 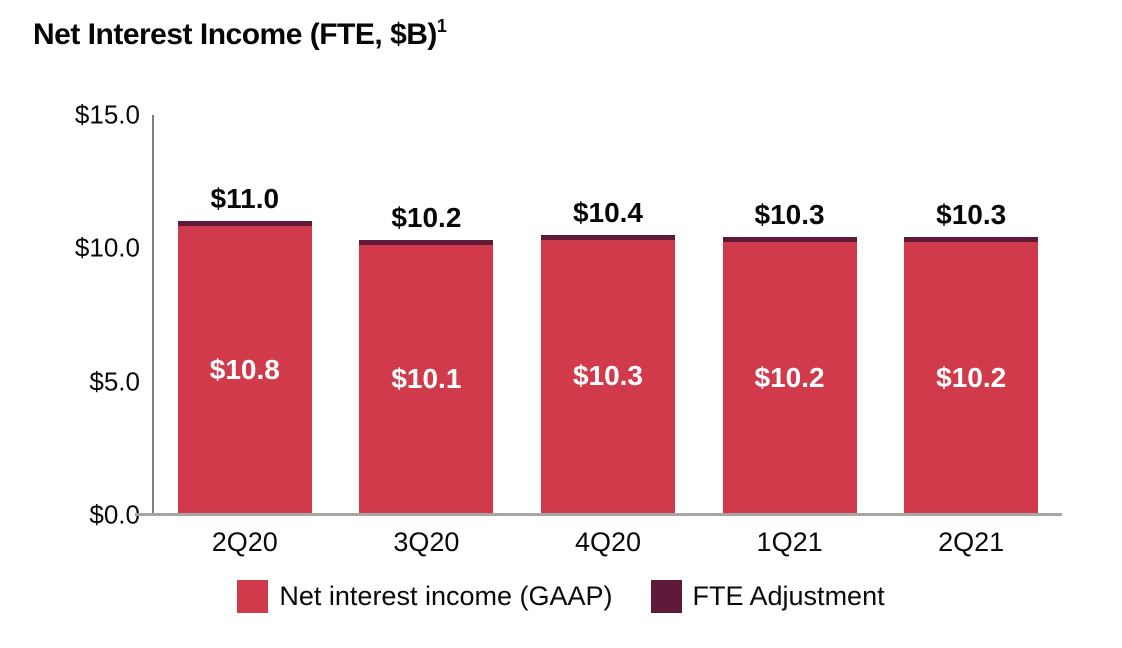 What do you see at coordinates (446, 596) in the screenshot?
I see `gaap-legend-label: Net interest income (GAAP)` at bounding box center [446, 596].